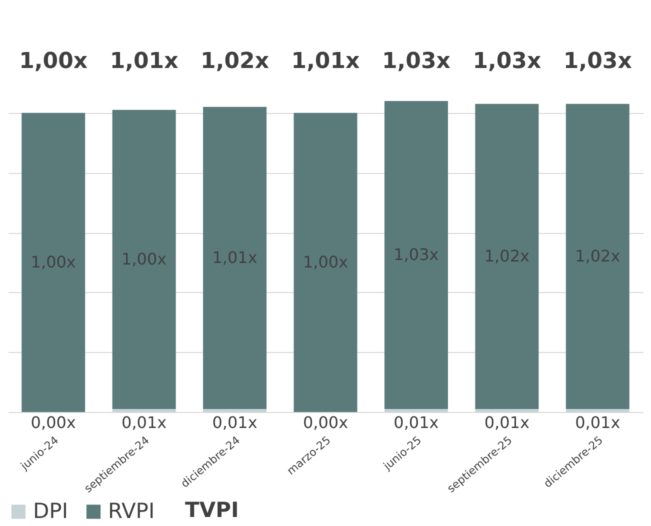 This screenshot has height=526, width=651. Describe the element at coordinates (50, 510) in the screenshot. I see `legend-label: DPI` at that location.